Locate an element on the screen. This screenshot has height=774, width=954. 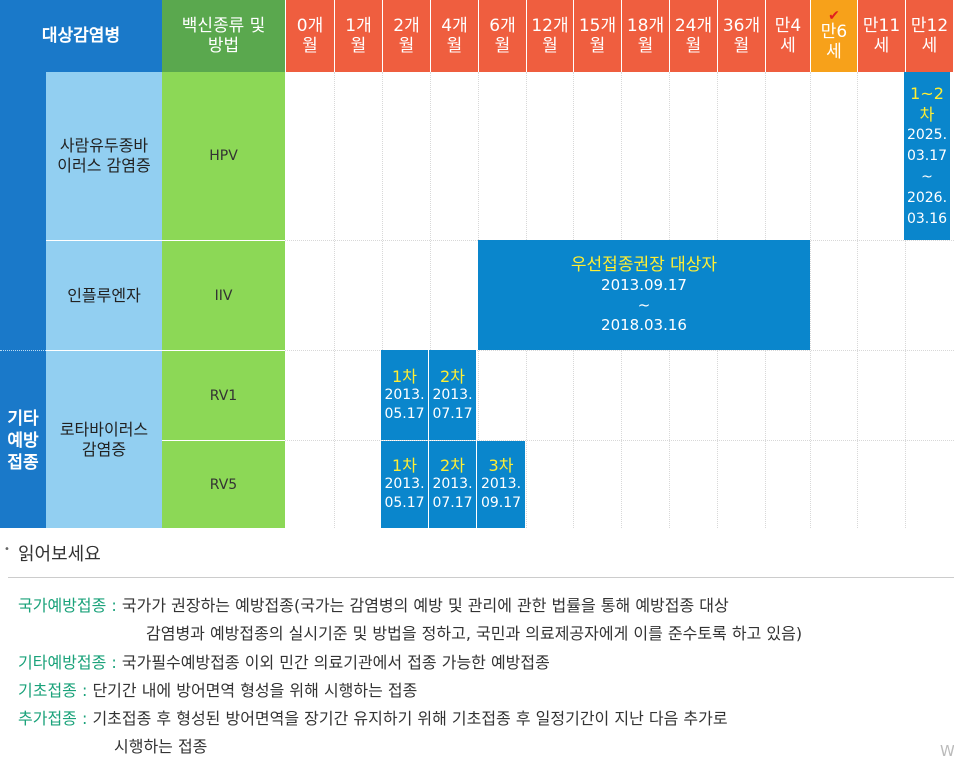
age-header-cell: 36개 월 is located at coordinates (741, 36).